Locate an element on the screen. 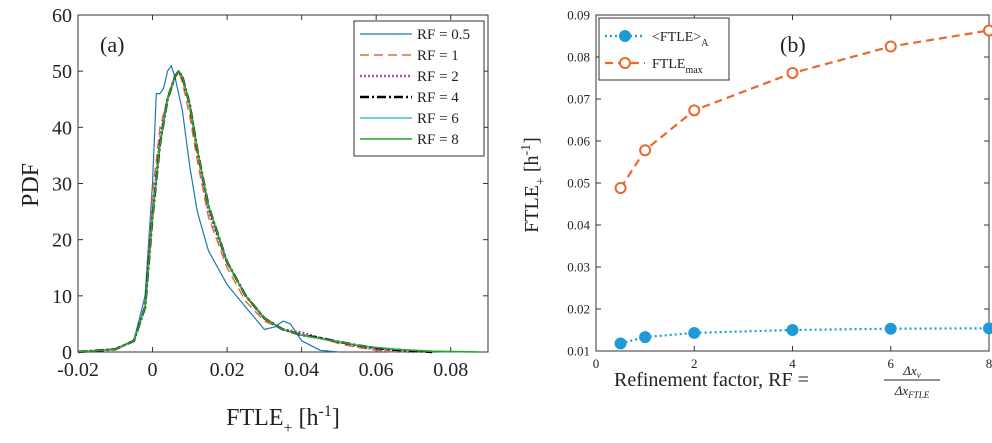 This screenshot has height=443, width=992. panel-a-legend-label: RF = 4 is located at coordinates (438, 98).